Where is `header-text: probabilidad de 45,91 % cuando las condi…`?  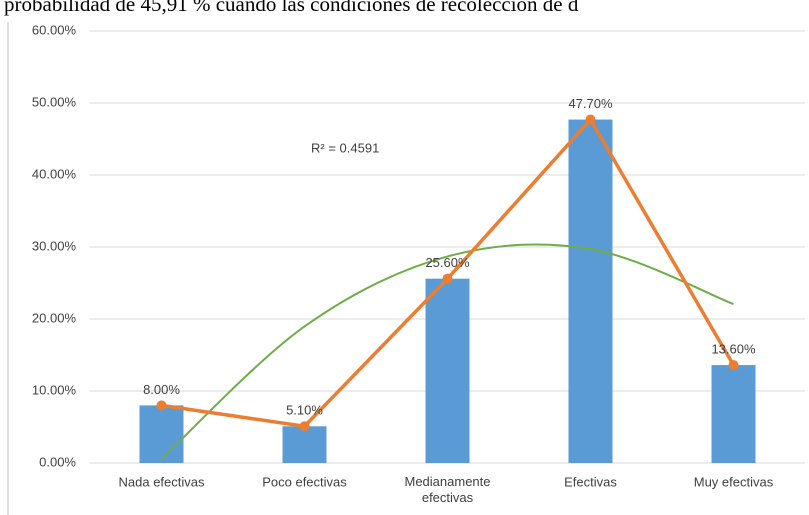
header-text: probabilidad de 45,91 % cuando las condi… is located at coordinates (291, 8).